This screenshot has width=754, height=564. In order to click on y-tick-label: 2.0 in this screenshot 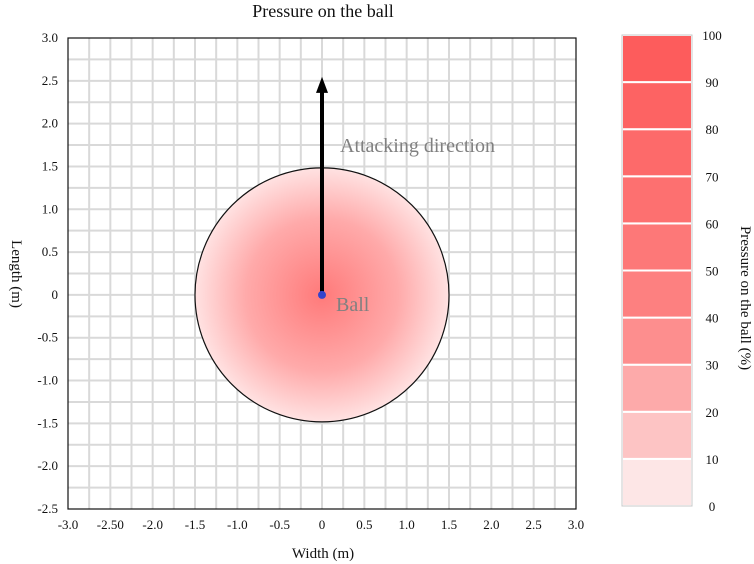, I will do `click(50, 123)`.